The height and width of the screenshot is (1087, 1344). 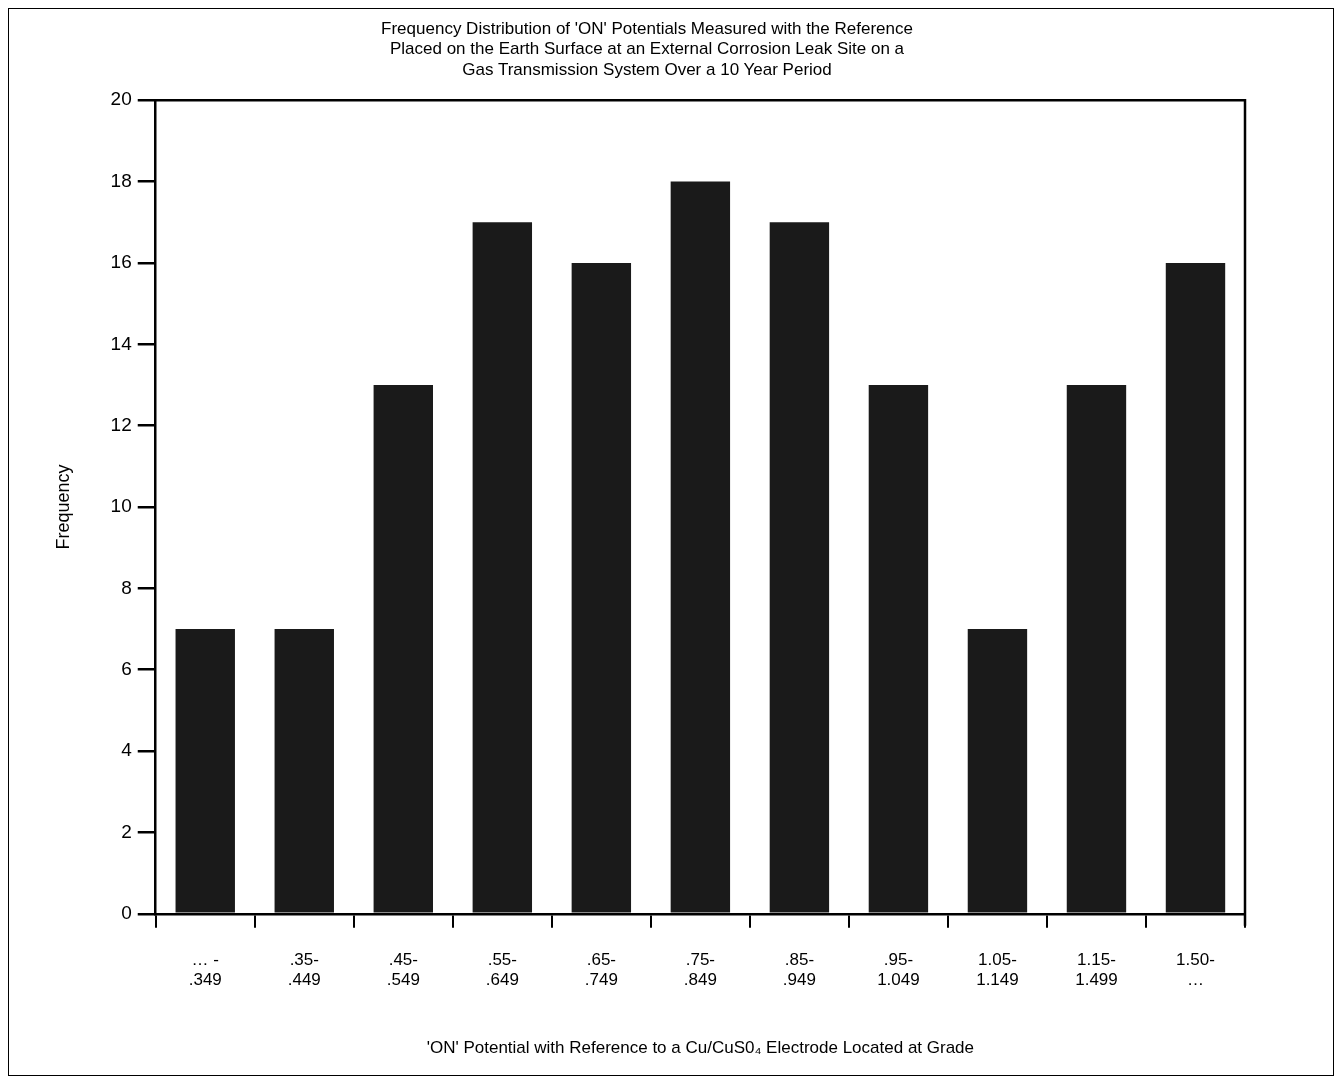 I want to click on x-tick-label: .75- .849, so click(x=700, y=969).